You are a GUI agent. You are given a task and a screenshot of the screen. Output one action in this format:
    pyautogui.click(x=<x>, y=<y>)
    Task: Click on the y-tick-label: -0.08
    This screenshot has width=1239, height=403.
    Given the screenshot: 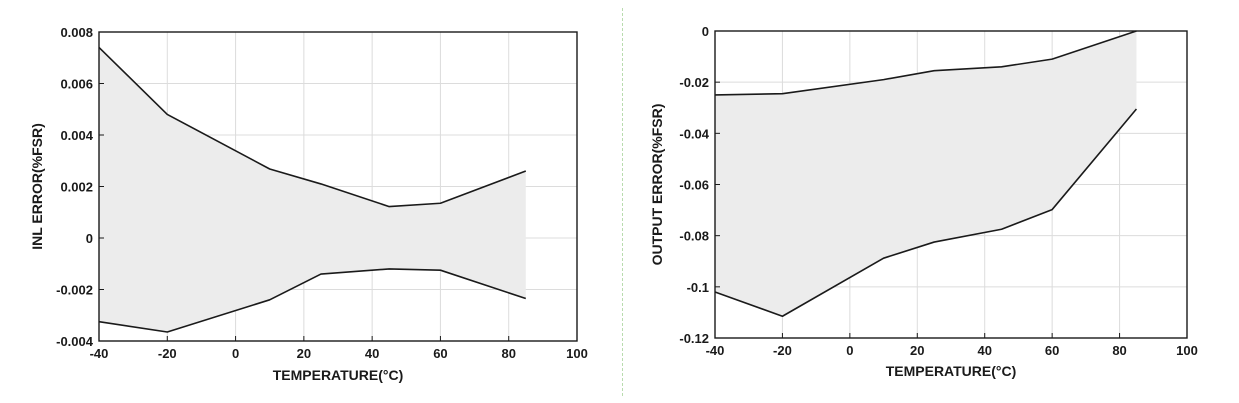 What is the action you would take?
    pyautogui.click(x=694, y=236)
    